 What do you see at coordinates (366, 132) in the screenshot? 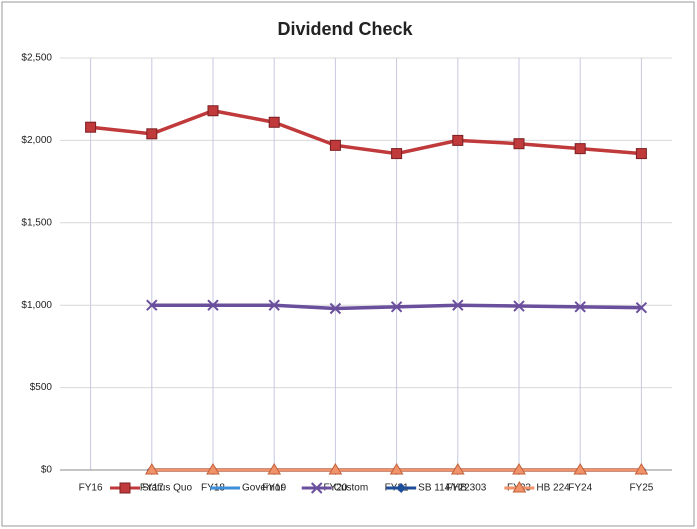
I see `series-line` at bounding box center [366, 132].